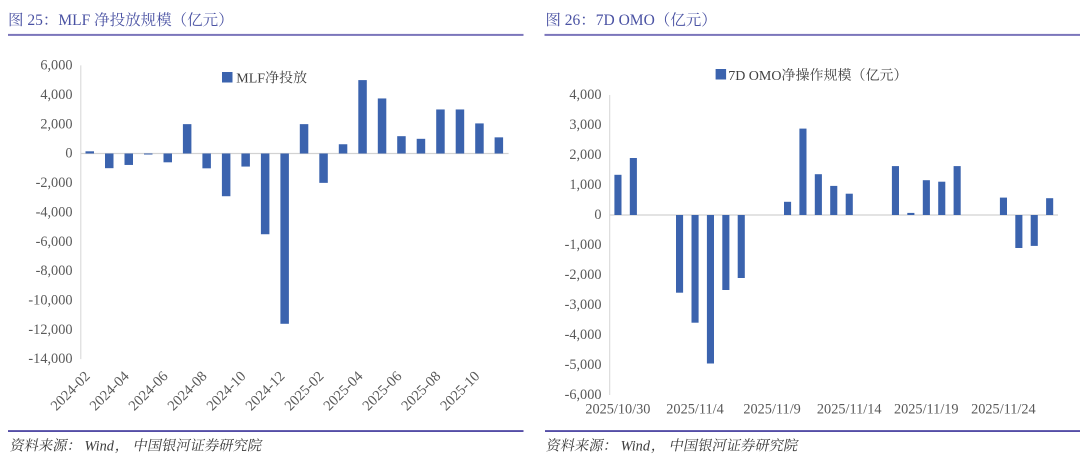 The width and height of the screenshot is (1080, 459). I want to click on svg-text: 2025/11/4, so click(694, 410).